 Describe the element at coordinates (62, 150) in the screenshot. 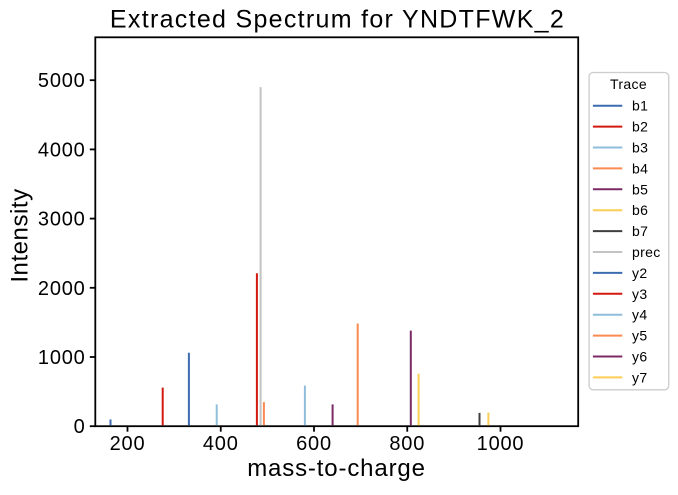

I see `svg-text: 4000` at that location.